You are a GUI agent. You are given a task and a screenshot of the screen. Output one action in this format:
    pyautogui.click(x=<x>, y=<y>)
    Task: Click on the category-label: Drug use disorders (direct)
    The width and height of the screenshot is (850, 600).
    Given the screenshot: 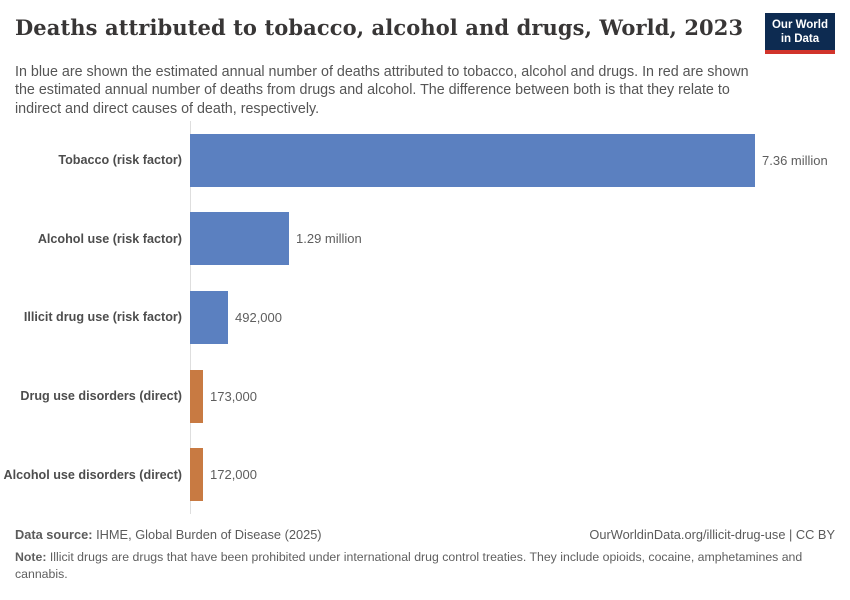 What is the action you would take?
    pyautogui.click(x=101, y=396)
    